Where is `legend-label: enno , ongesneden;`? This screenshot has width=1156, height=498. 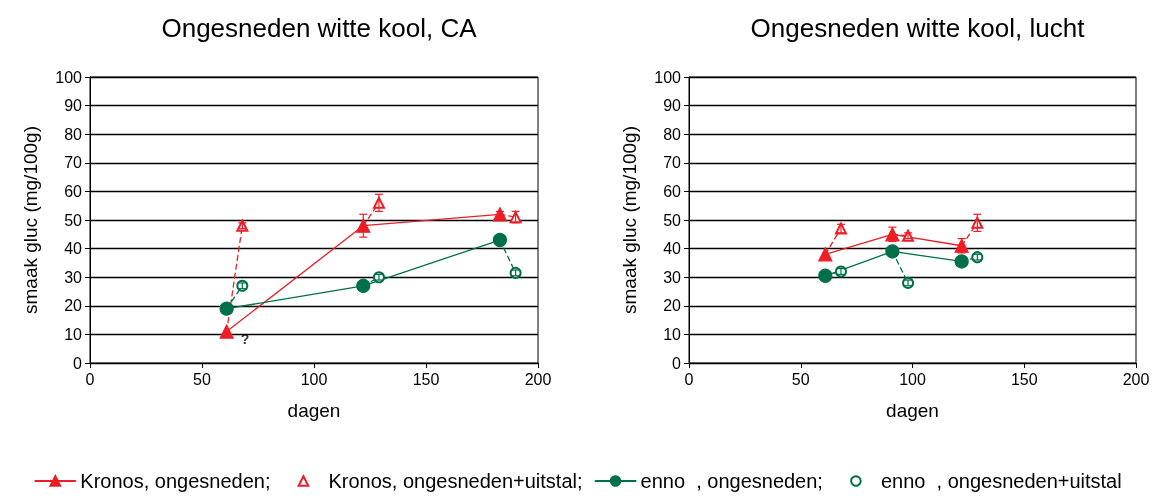
legend-label: enno , ongesneden; is located at coordinates (731, 481).